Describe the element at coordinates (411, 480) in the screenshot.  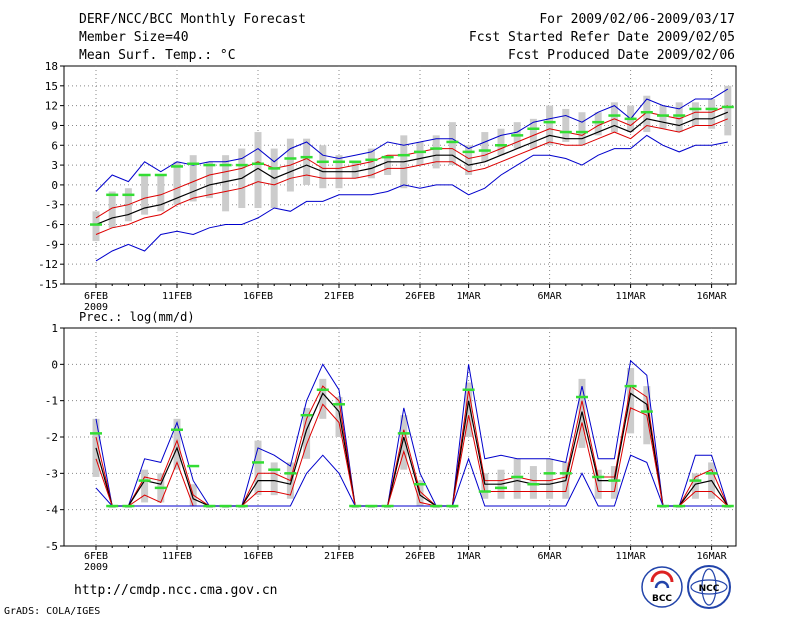
I see `prec-series-min` at that location.